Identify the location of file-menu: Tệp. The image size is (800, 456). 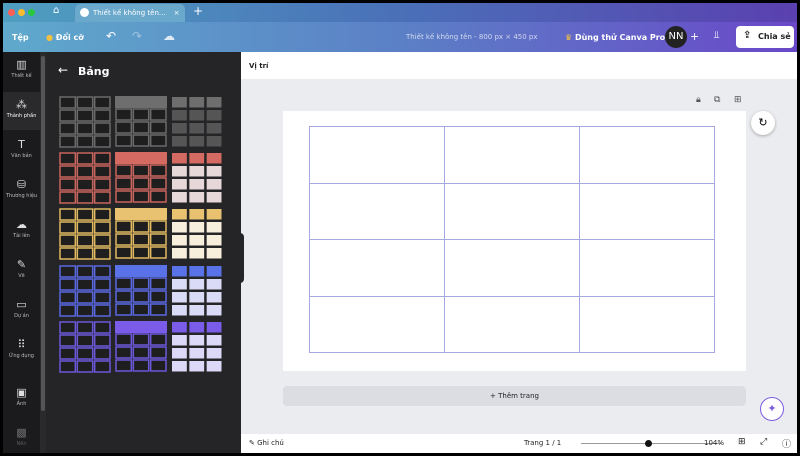
(20, 37).